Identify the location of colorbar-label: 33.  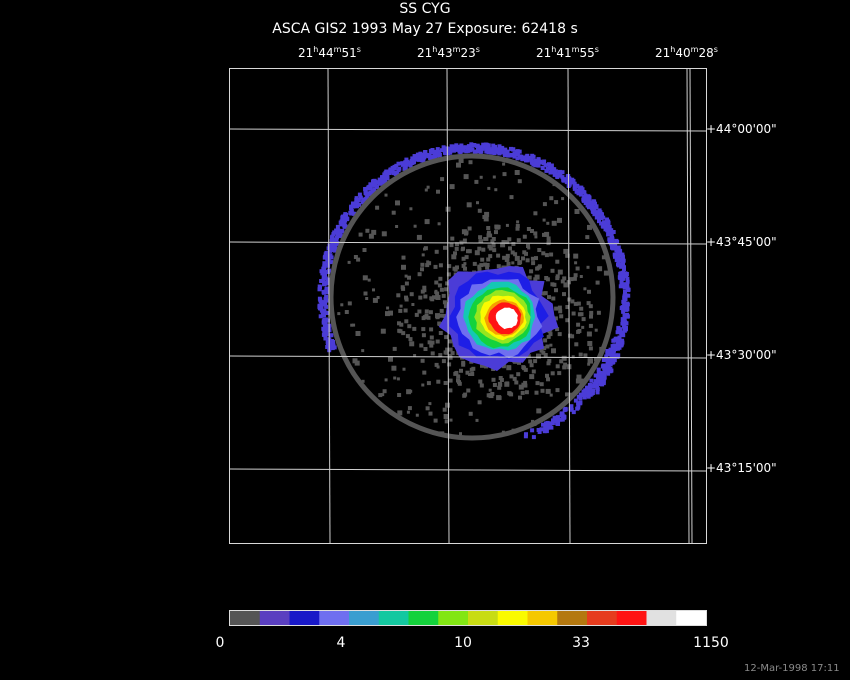
(581, 643).